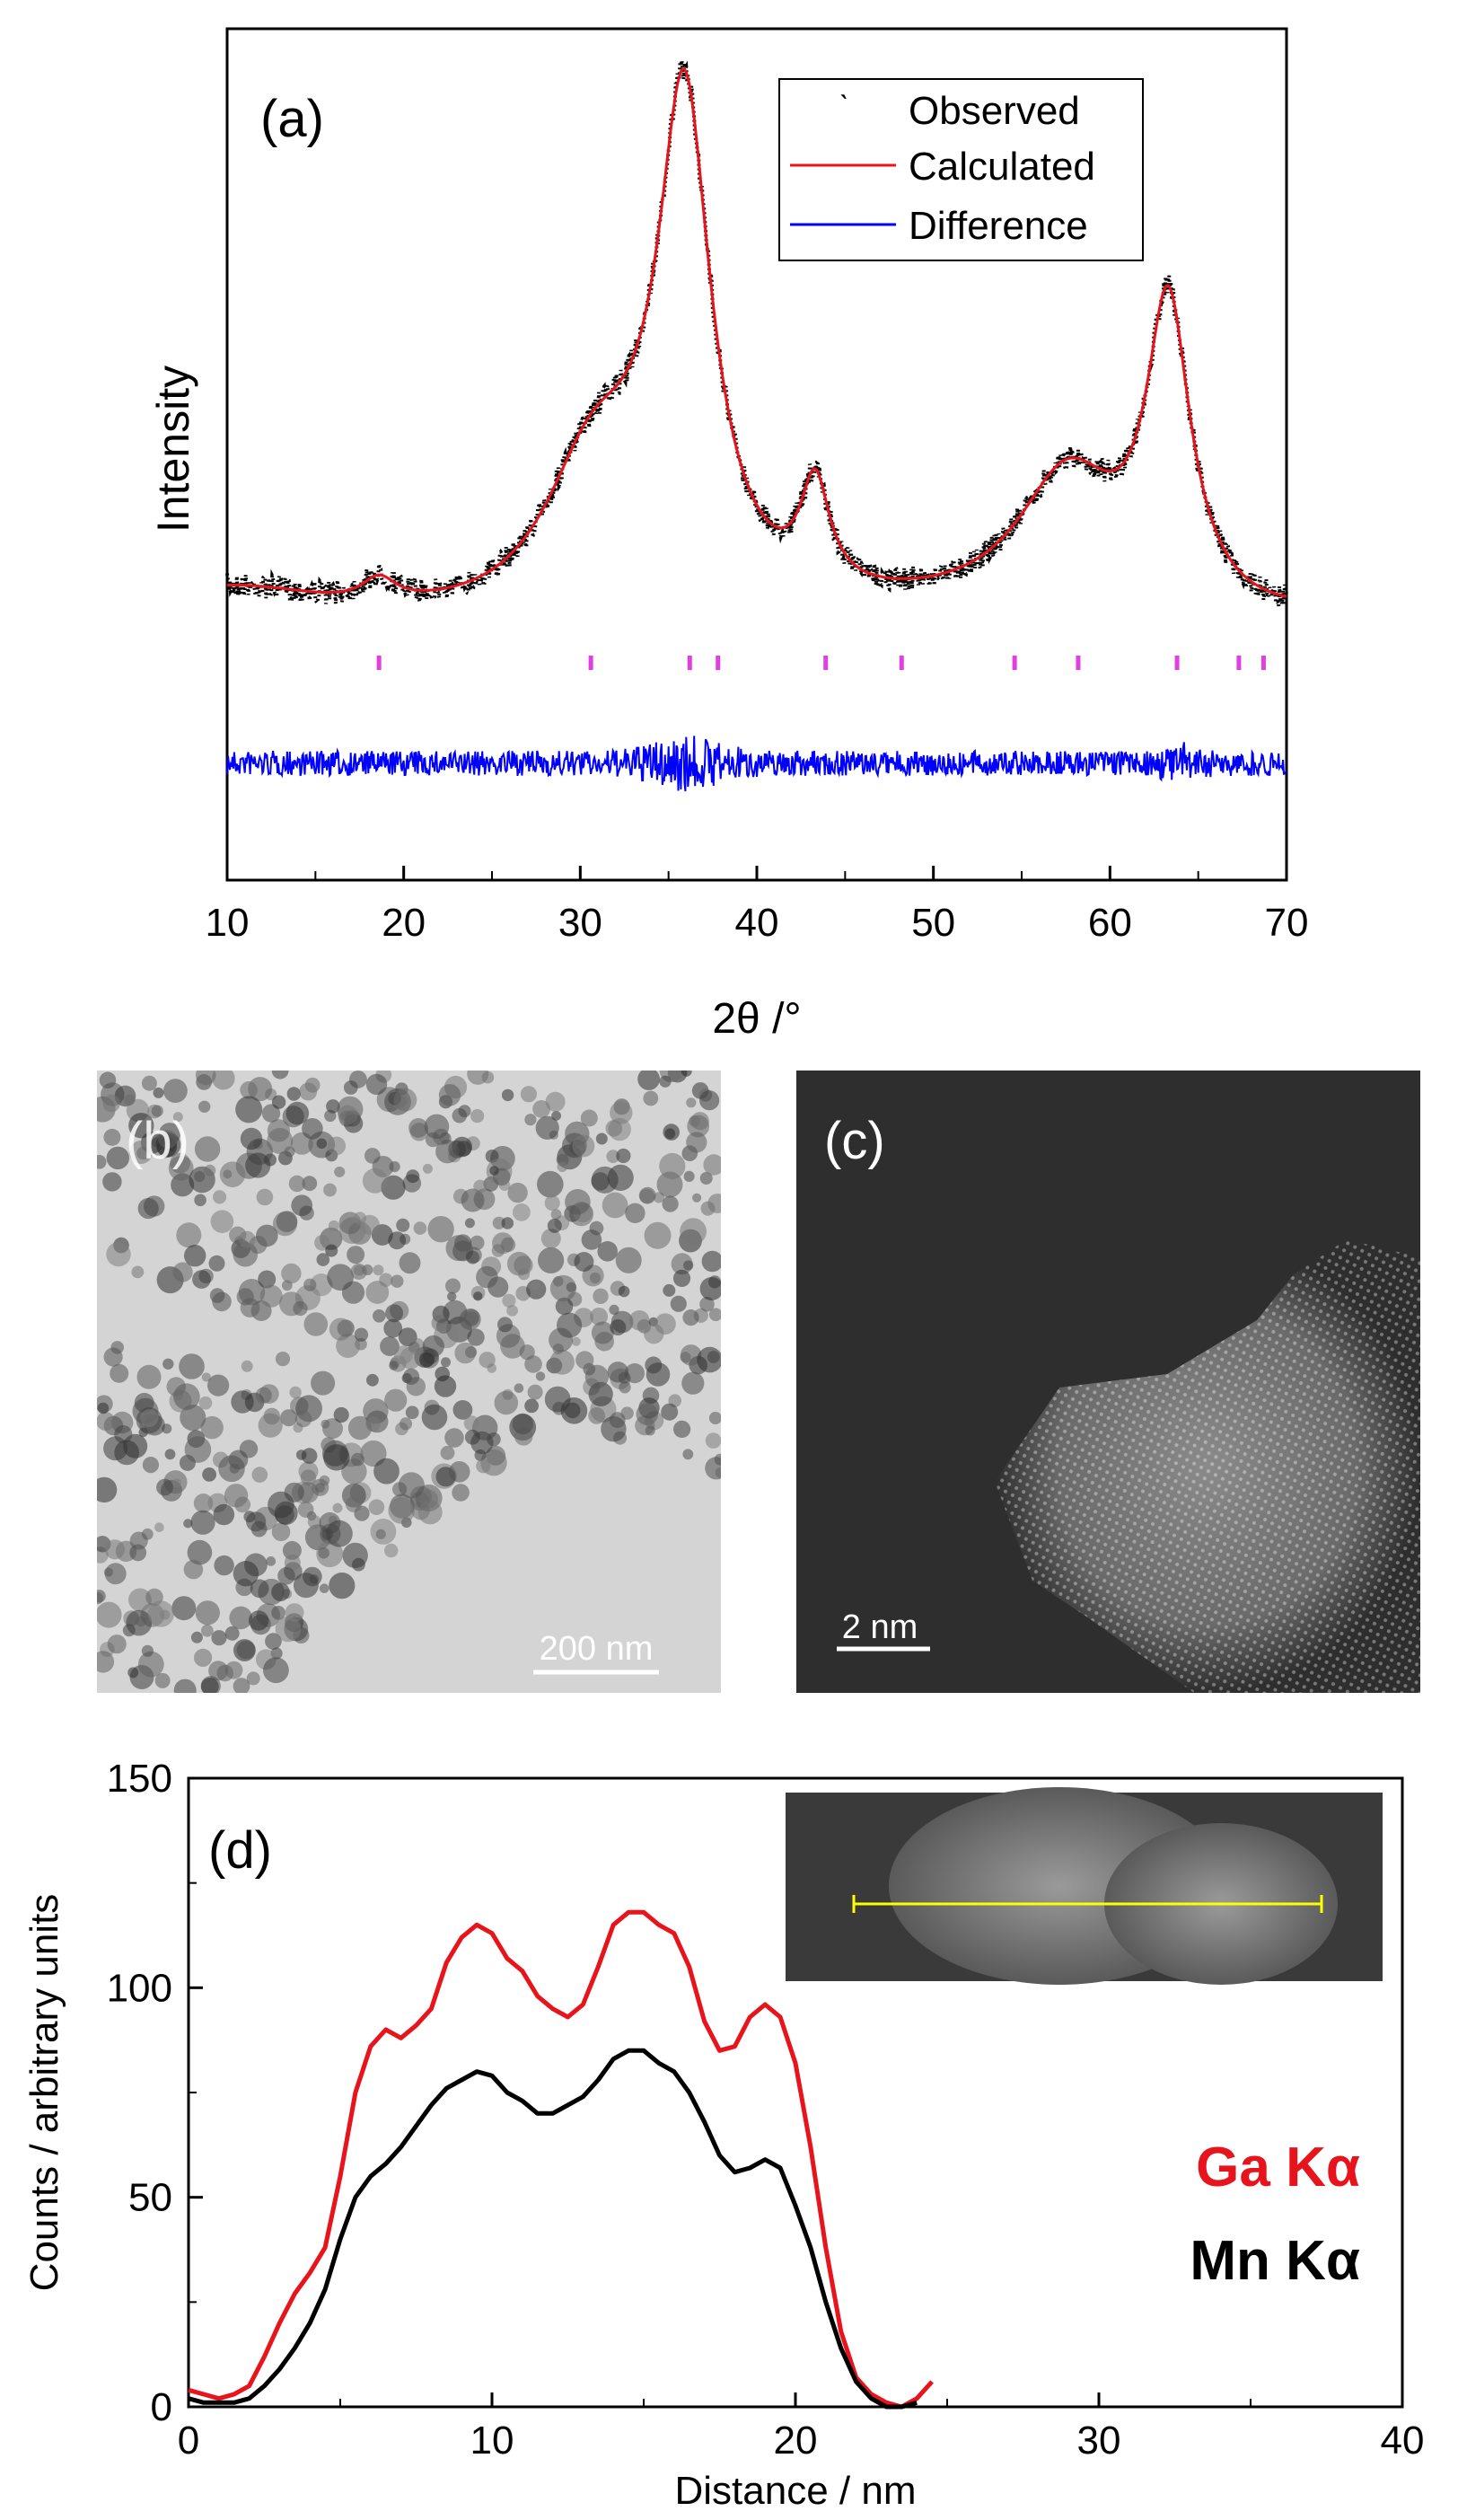 This screenshot has height=2520, width=1458. I want to click on x-tick-label: 60, so click(1110, 923).